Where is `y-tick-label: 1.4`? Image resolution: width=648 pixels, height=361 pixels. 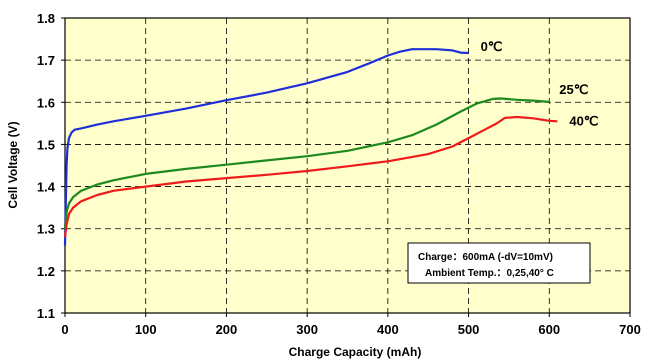
y-tick-label: 1.4 is located at coordinates (46, 187).